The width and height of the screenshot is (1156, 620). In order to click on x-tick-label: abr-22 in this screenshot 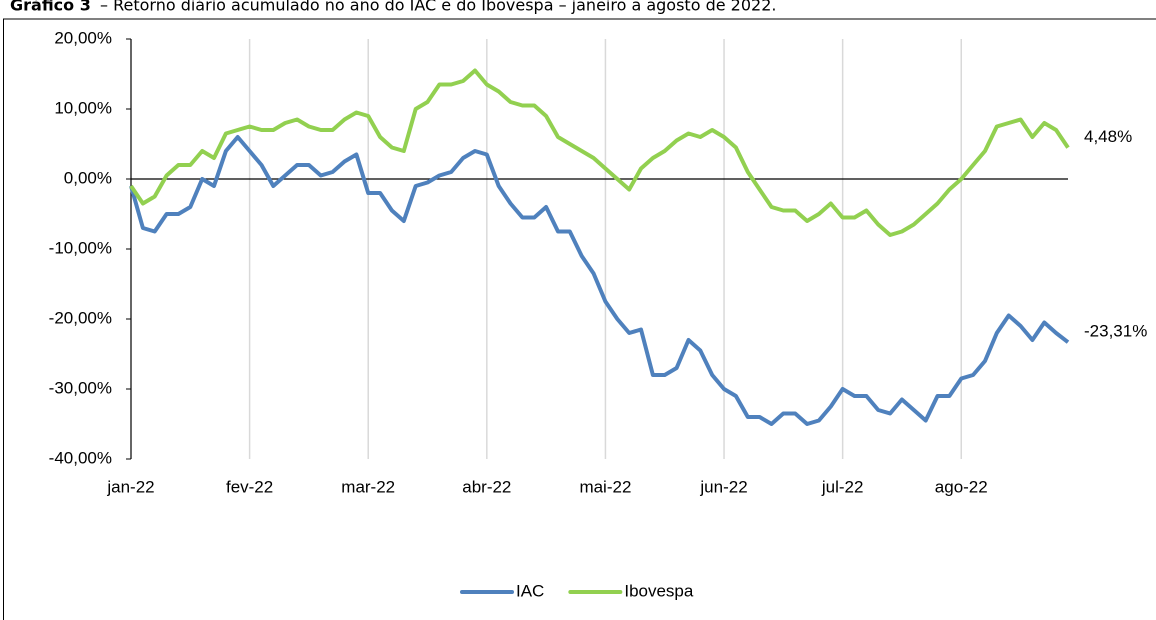, I will do `click(486, 486)`.